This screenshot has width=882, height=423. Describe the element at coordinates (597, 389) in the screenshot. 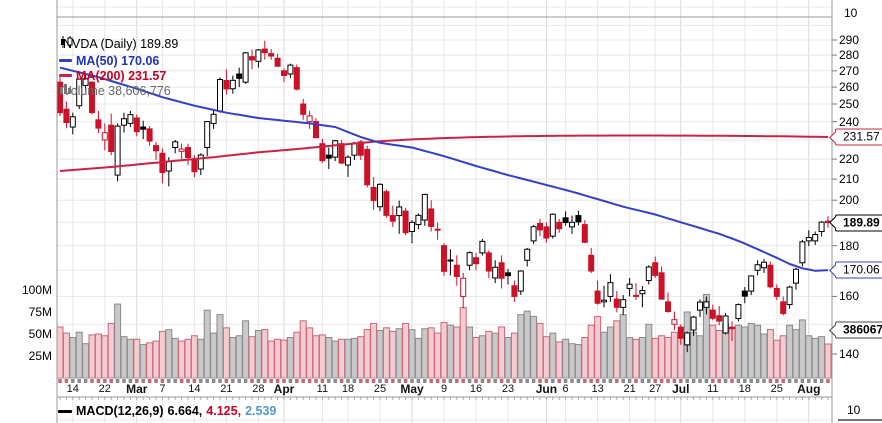

I see `date-tick-label: 13` at that location.